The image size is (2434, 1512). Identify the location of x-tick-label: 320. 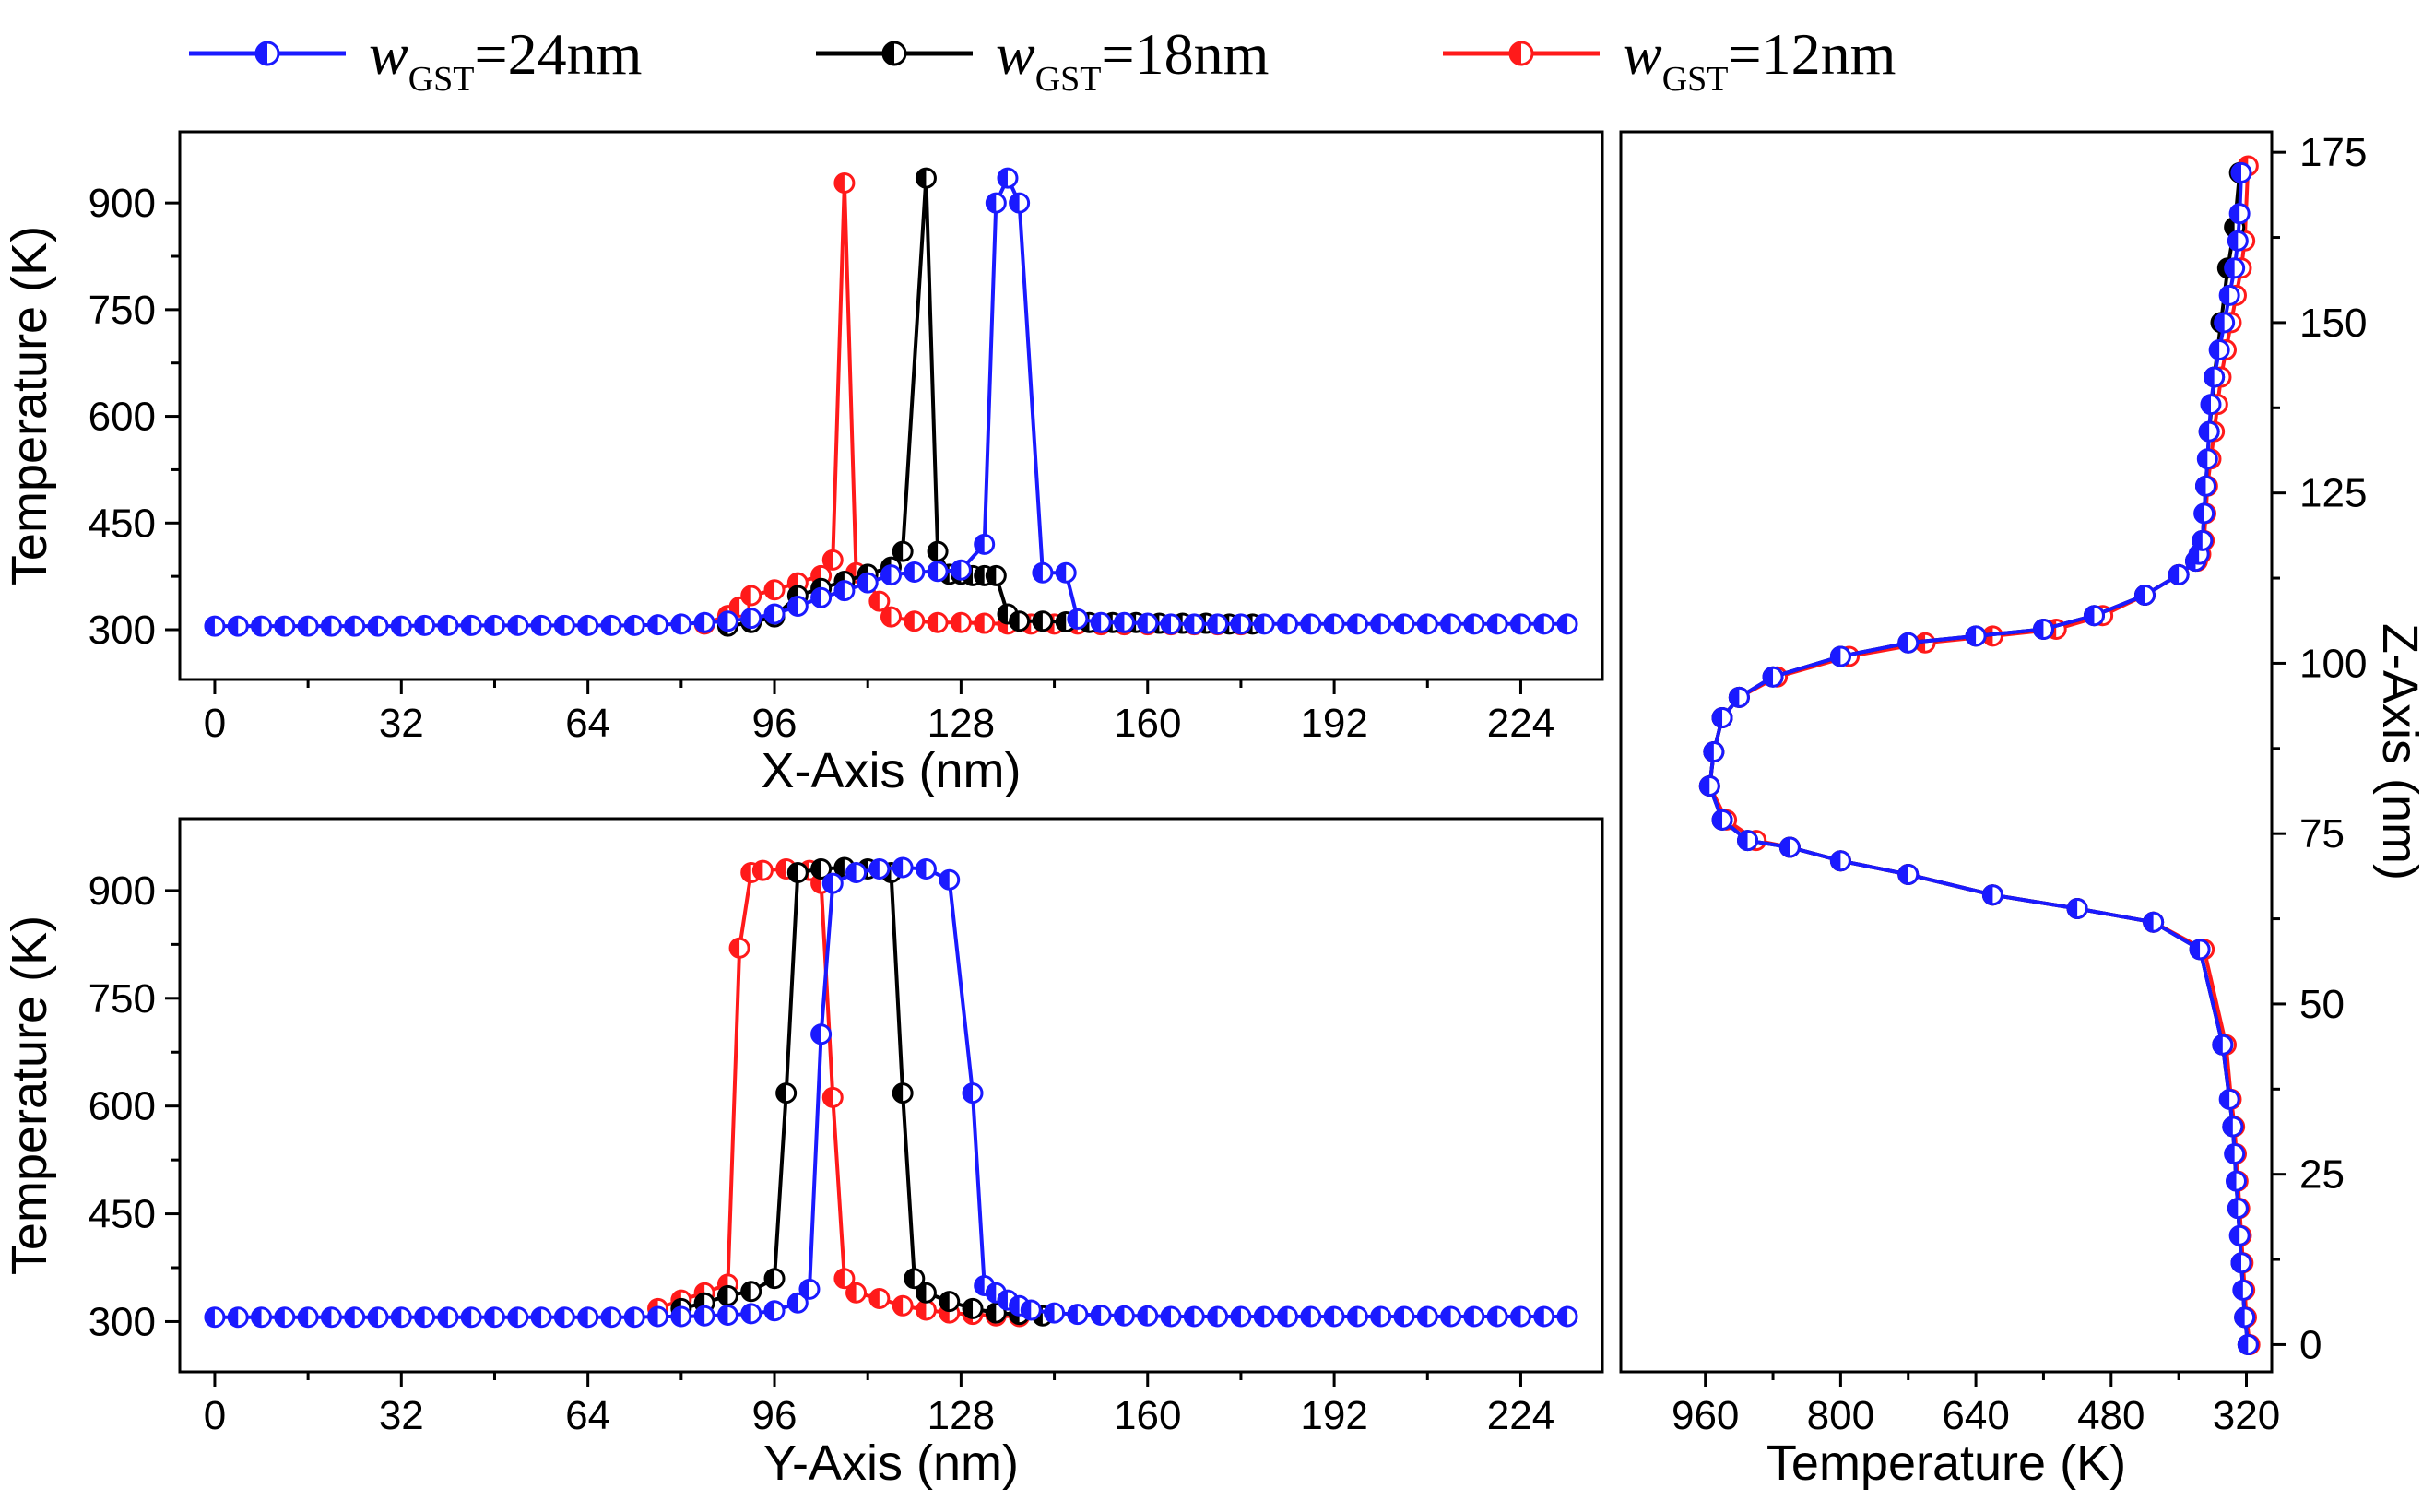
(2246, 1415).